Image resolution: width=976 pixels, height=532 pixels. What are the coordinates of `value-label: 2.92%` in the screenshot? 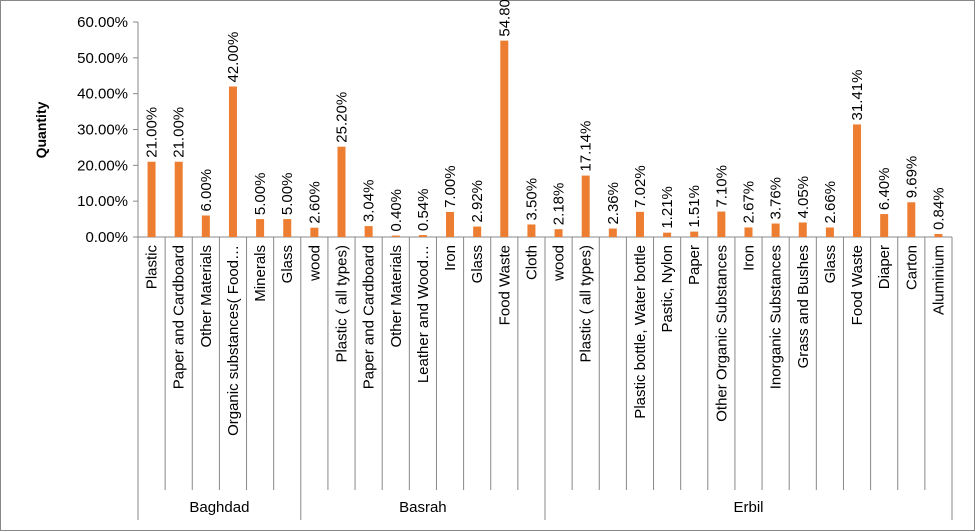 It's located at (477, 201).